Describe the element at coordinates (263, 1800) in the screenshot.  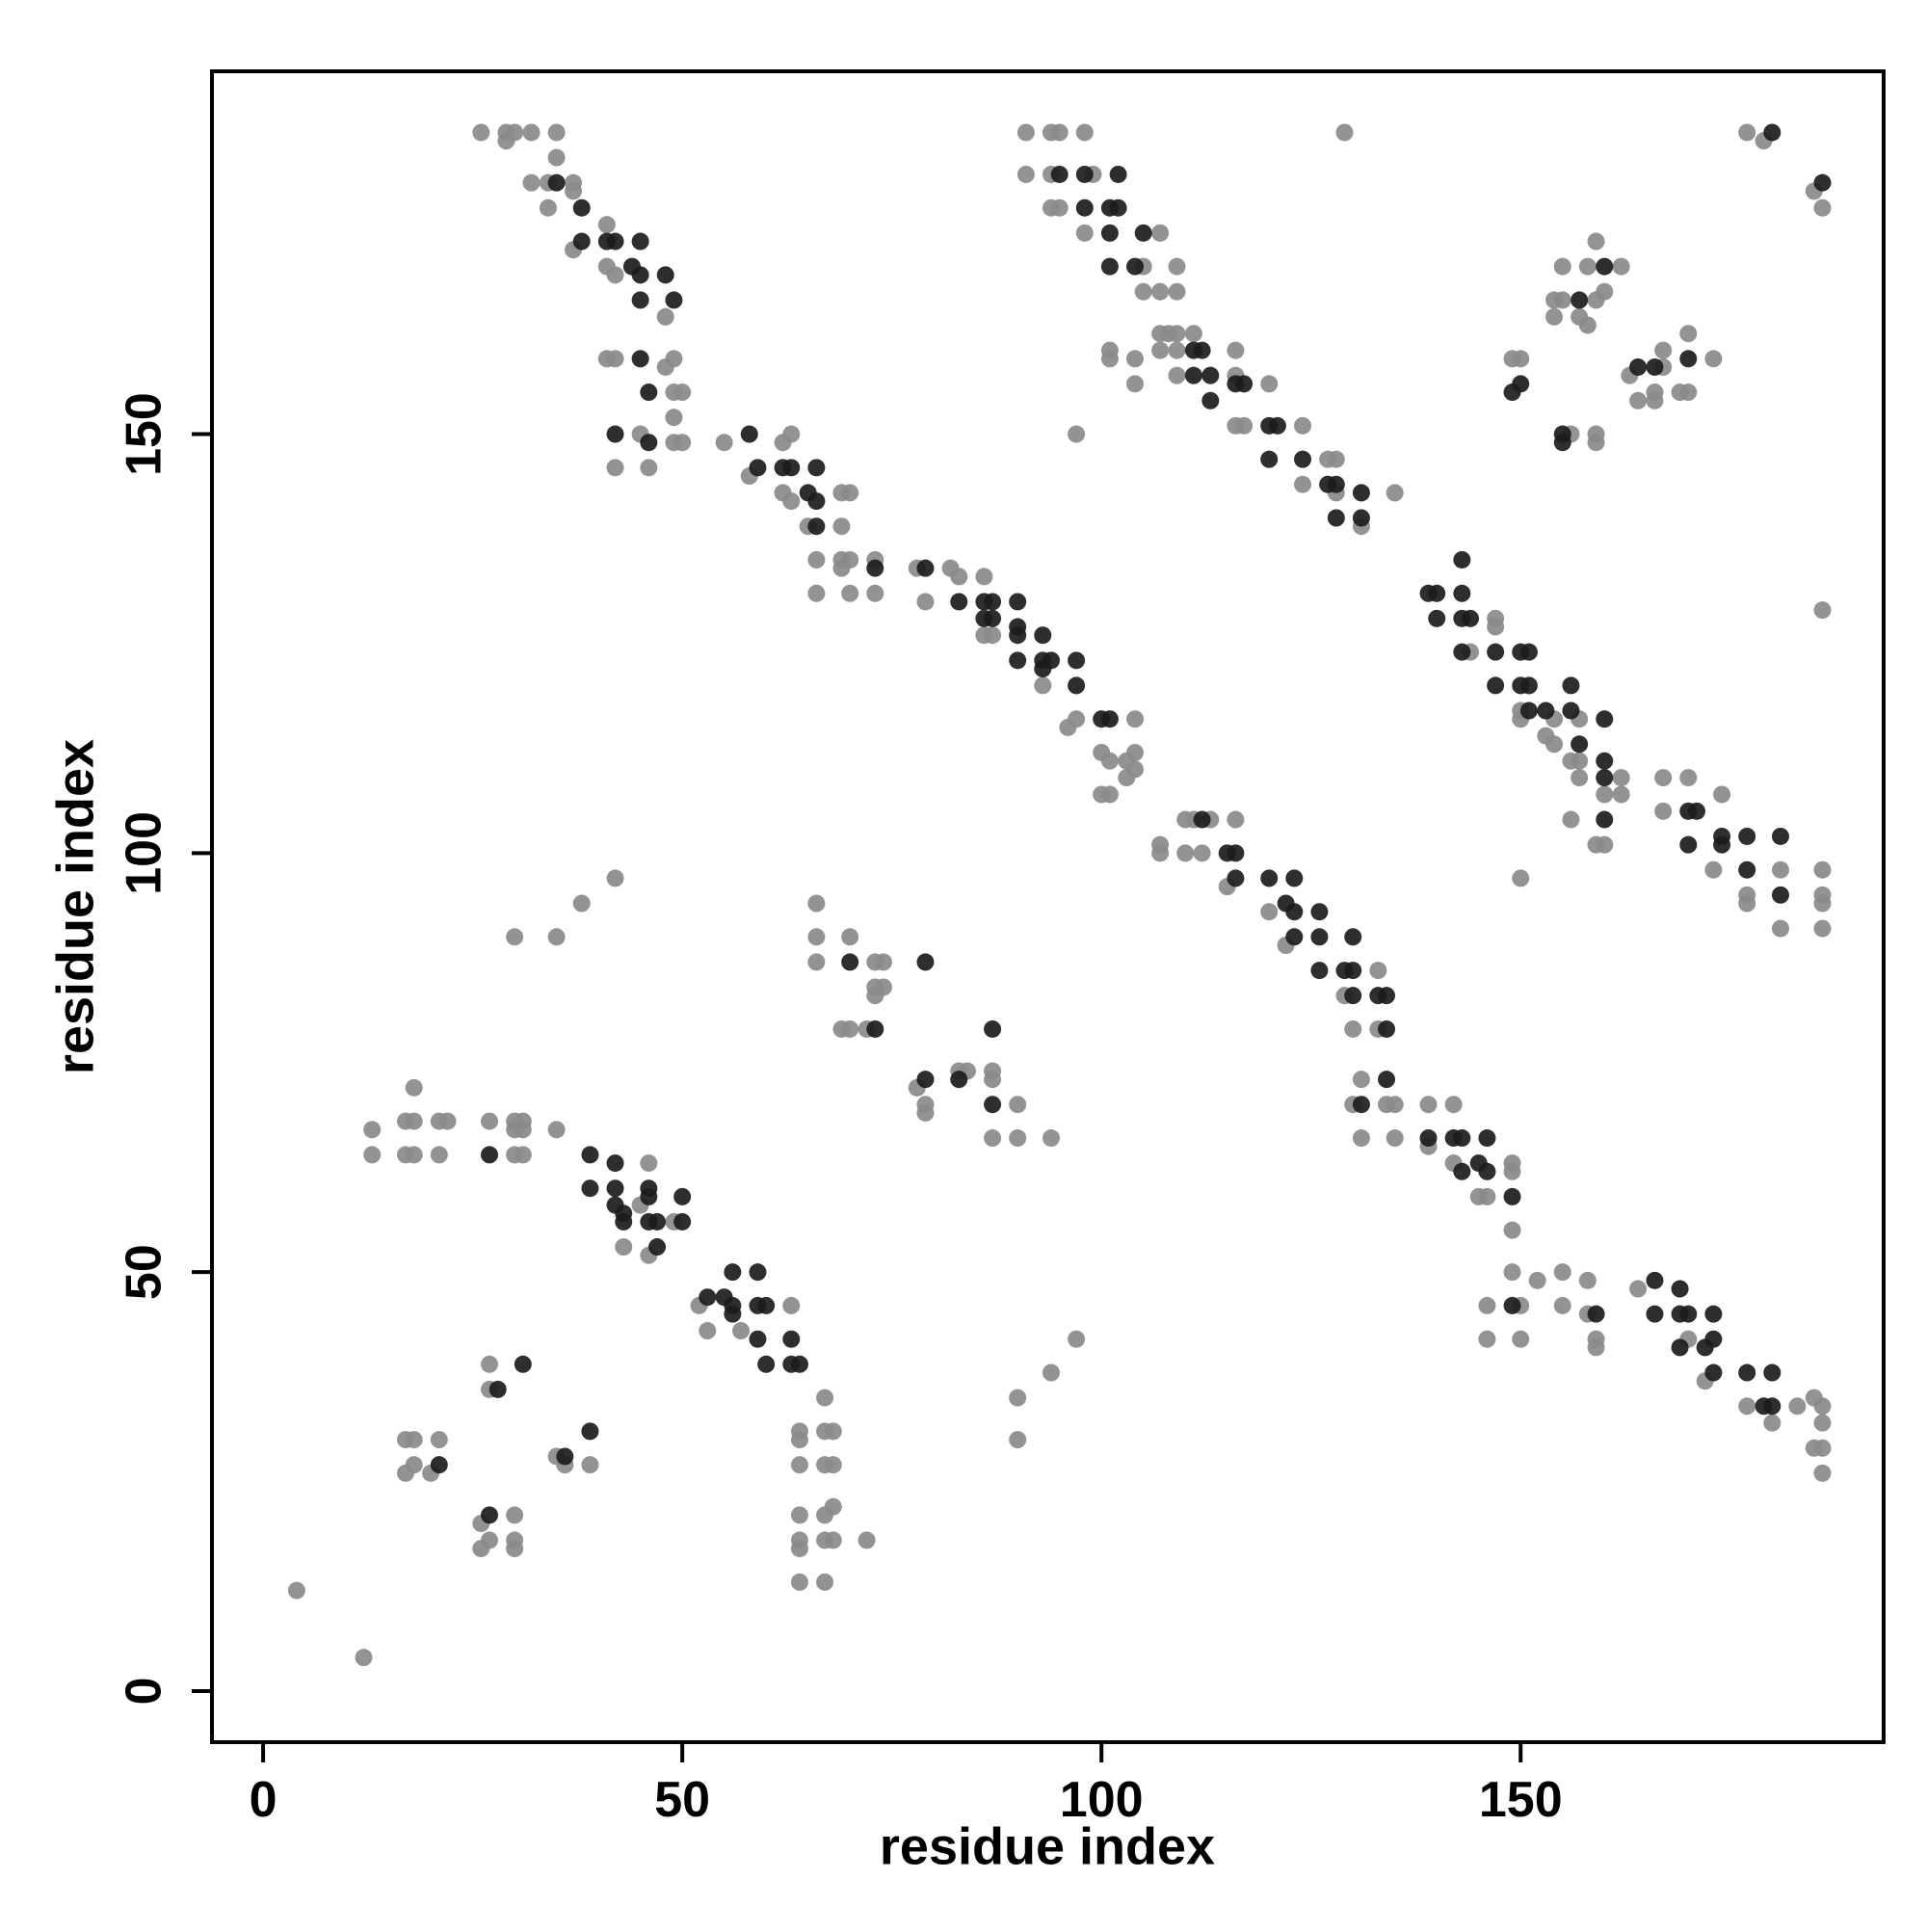
I see `x-tick-label: 0` at that location.